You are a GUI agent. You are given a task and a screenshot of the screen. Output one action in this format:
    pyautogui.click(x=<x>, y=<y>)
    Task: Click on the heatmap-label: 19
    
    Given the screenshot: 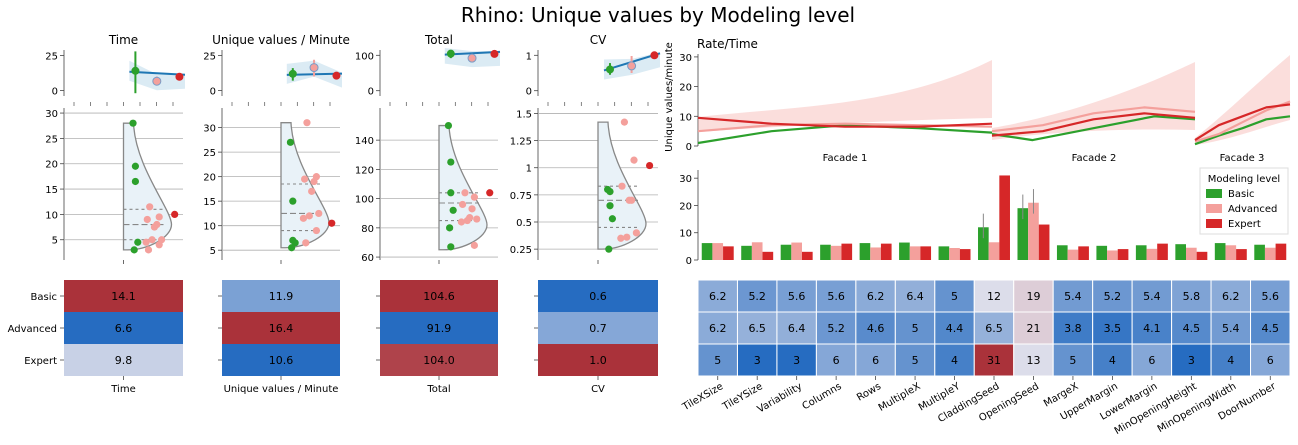 What is the action you would take?
    pyautogui.click(x=1033, y=296)
    